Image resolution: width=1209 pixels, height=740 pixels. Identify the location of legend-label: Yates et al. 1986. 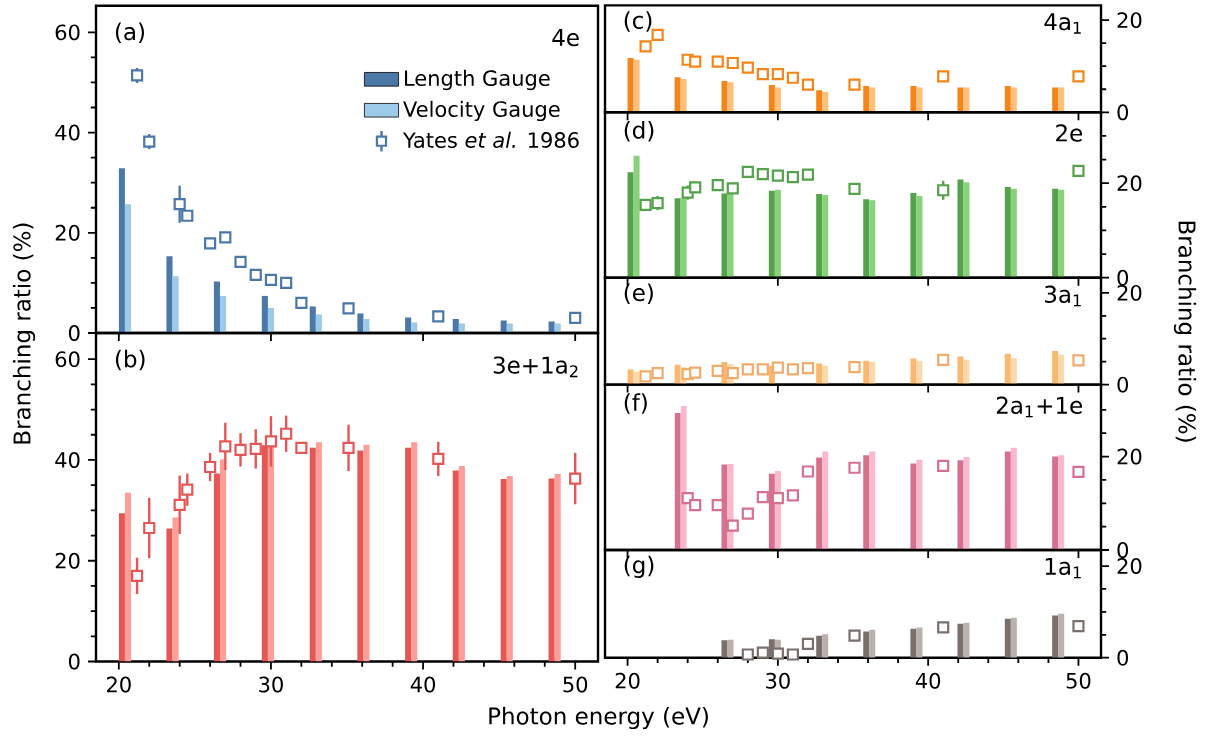
(490, 139).